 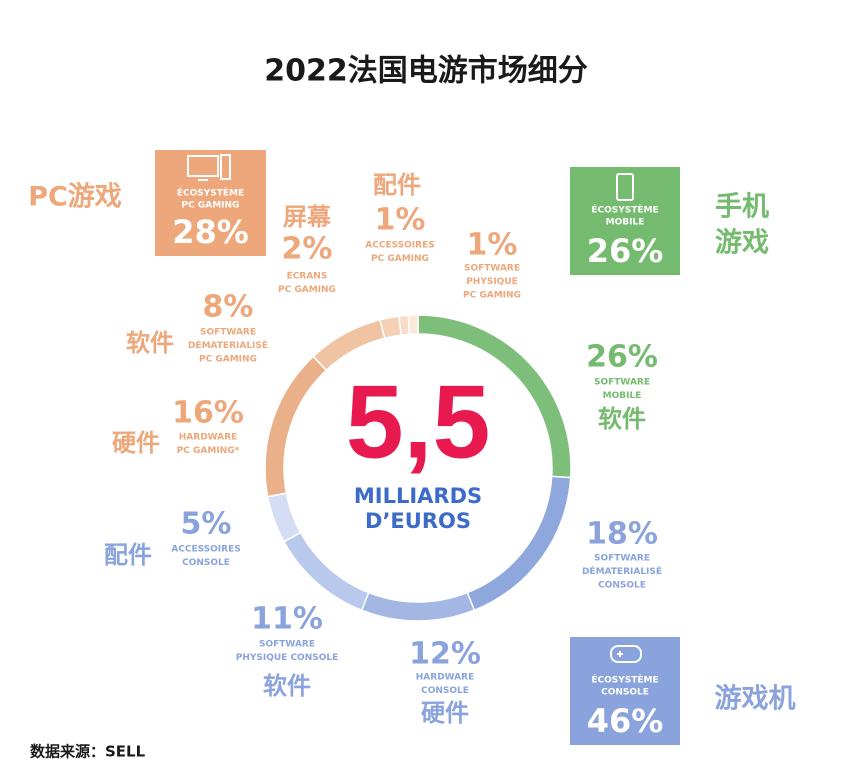 I want to click on ecosystem-cn: PC游戏, so click(x=75, y=197).